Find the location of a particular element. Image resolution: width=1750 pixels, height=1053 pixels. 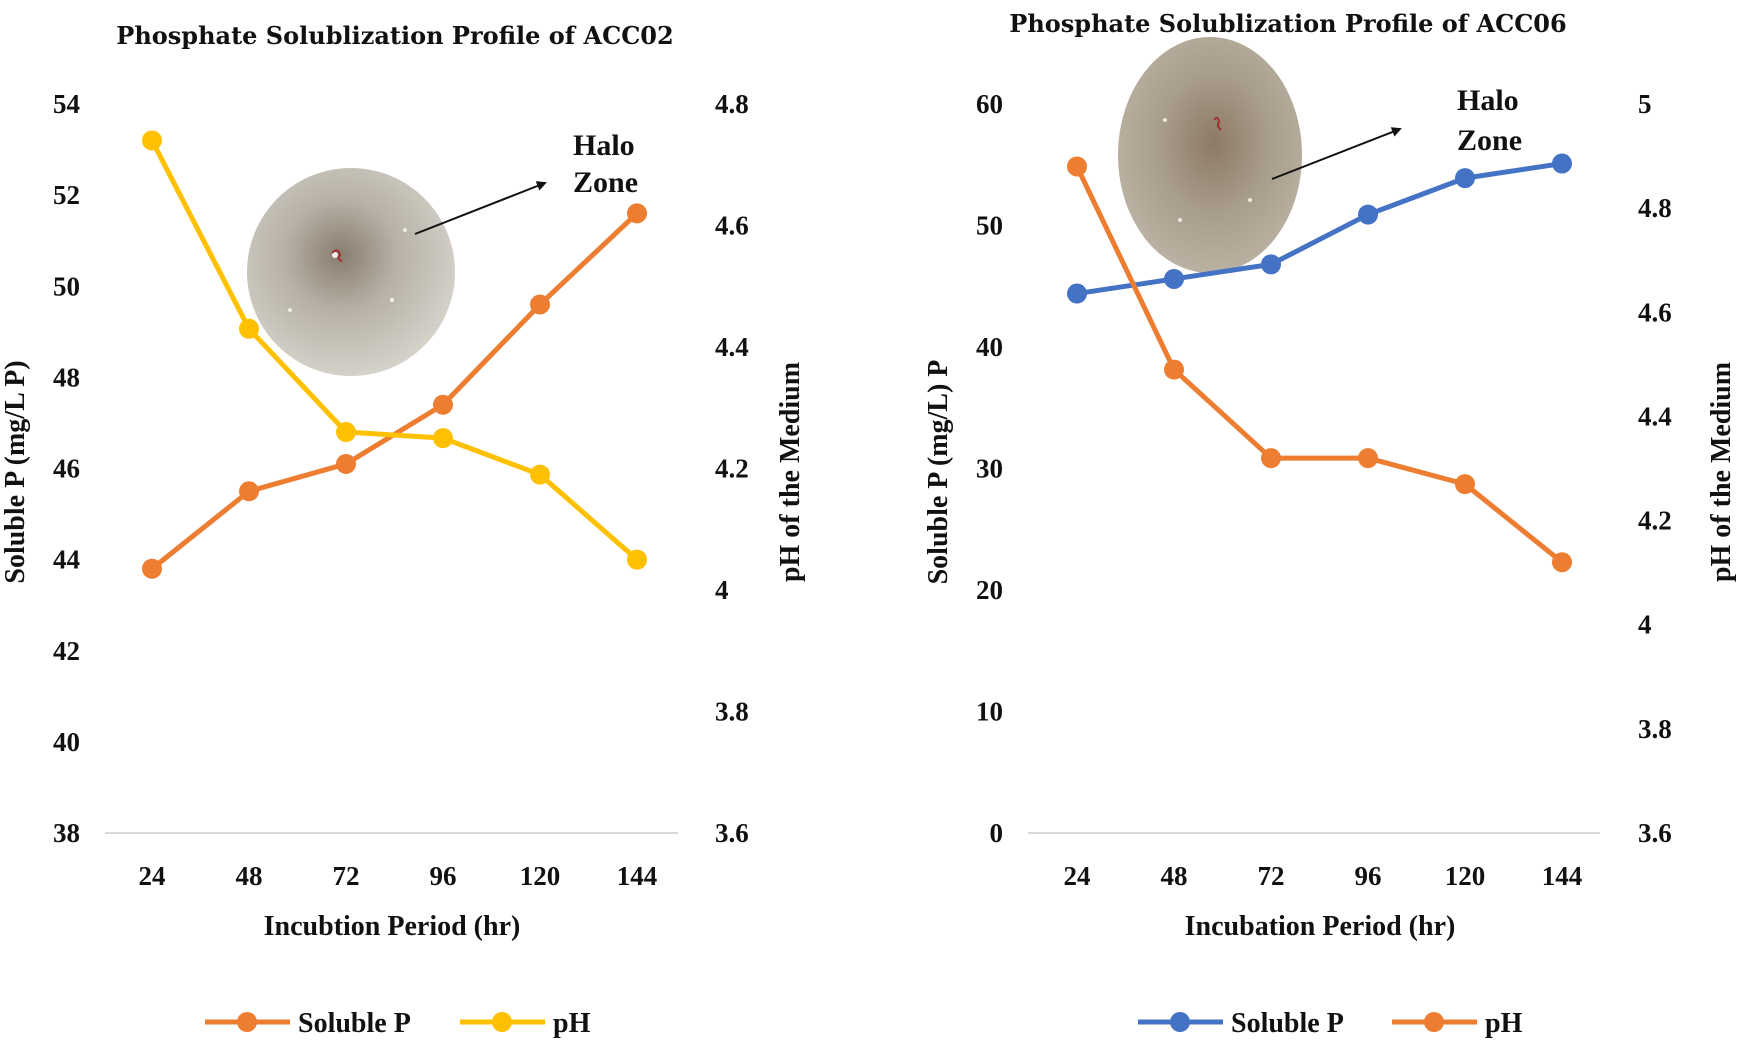

chart1-y-tick-label: 38 is located at coordinates (66, 833).